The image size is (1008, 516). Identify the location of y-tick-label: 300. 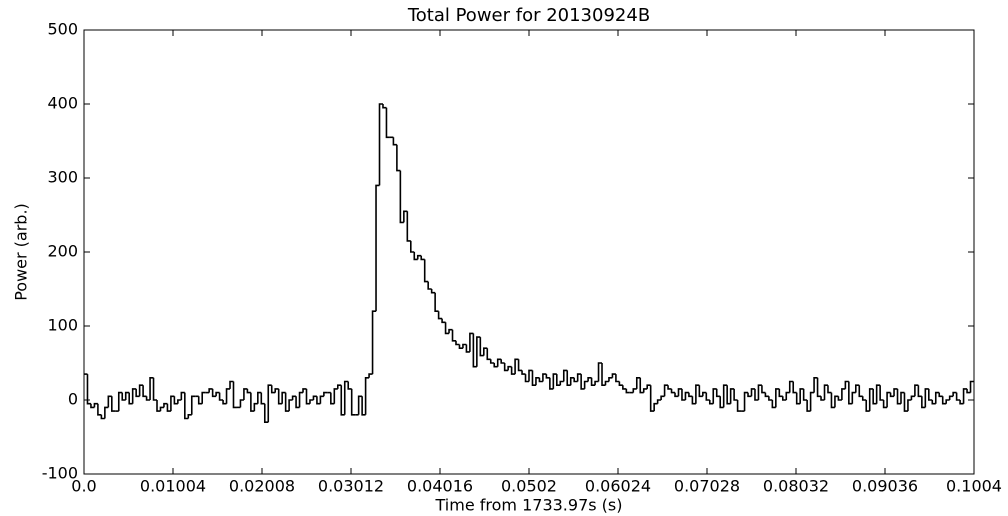
(62, 177).